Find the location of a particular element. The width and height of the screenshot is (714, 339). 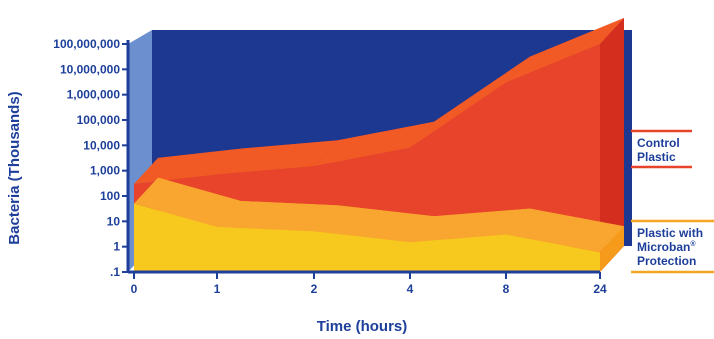

x-tick-label-2: 2 is located at coordinates (314, 289).